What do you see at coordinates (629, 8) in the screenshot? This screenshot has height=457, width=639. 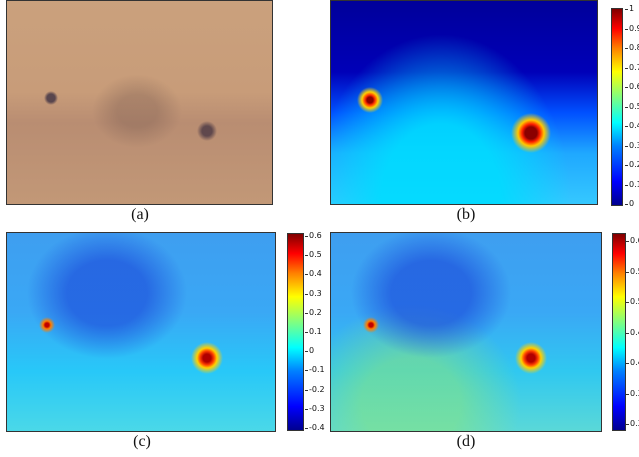 I see `colorbar-tick-label: 1` at bounding box center [629, 8].